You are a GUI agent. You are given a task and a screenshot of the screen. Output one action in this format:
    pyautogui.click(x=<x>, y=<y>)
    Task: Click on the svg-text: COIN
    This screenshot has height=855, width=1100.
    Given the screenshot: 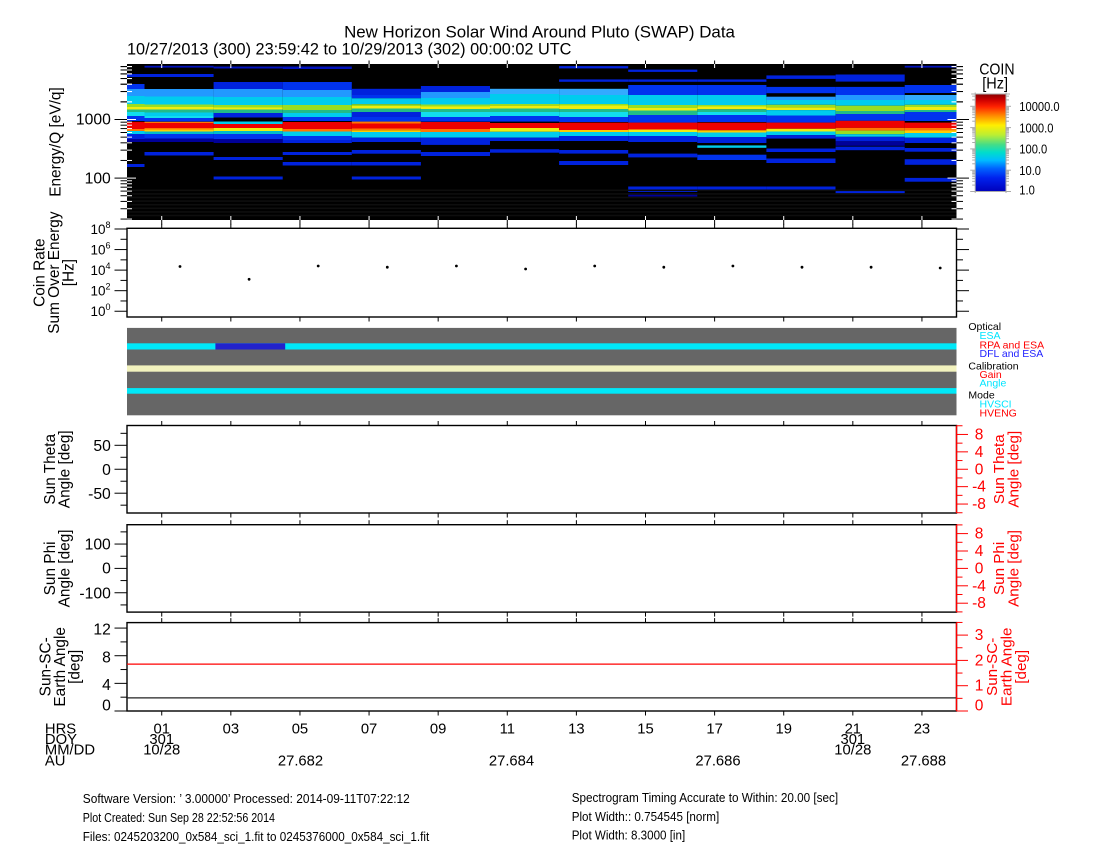 What is the action you would take?
    pyautogui.click(x=996, y=70)
    